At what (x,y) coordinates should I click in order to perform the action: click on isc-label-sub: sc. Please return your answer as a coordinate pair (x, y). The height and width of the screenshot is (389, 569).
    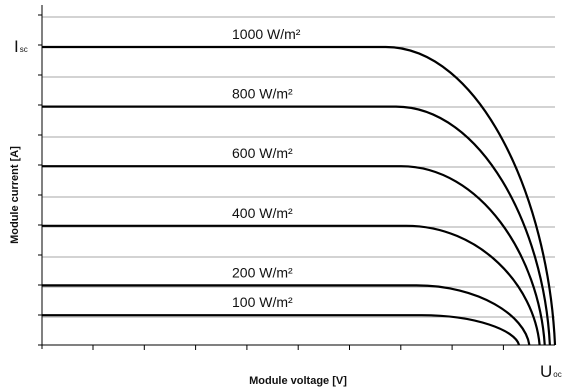
    Looking at the image, I should click on (24, 49).